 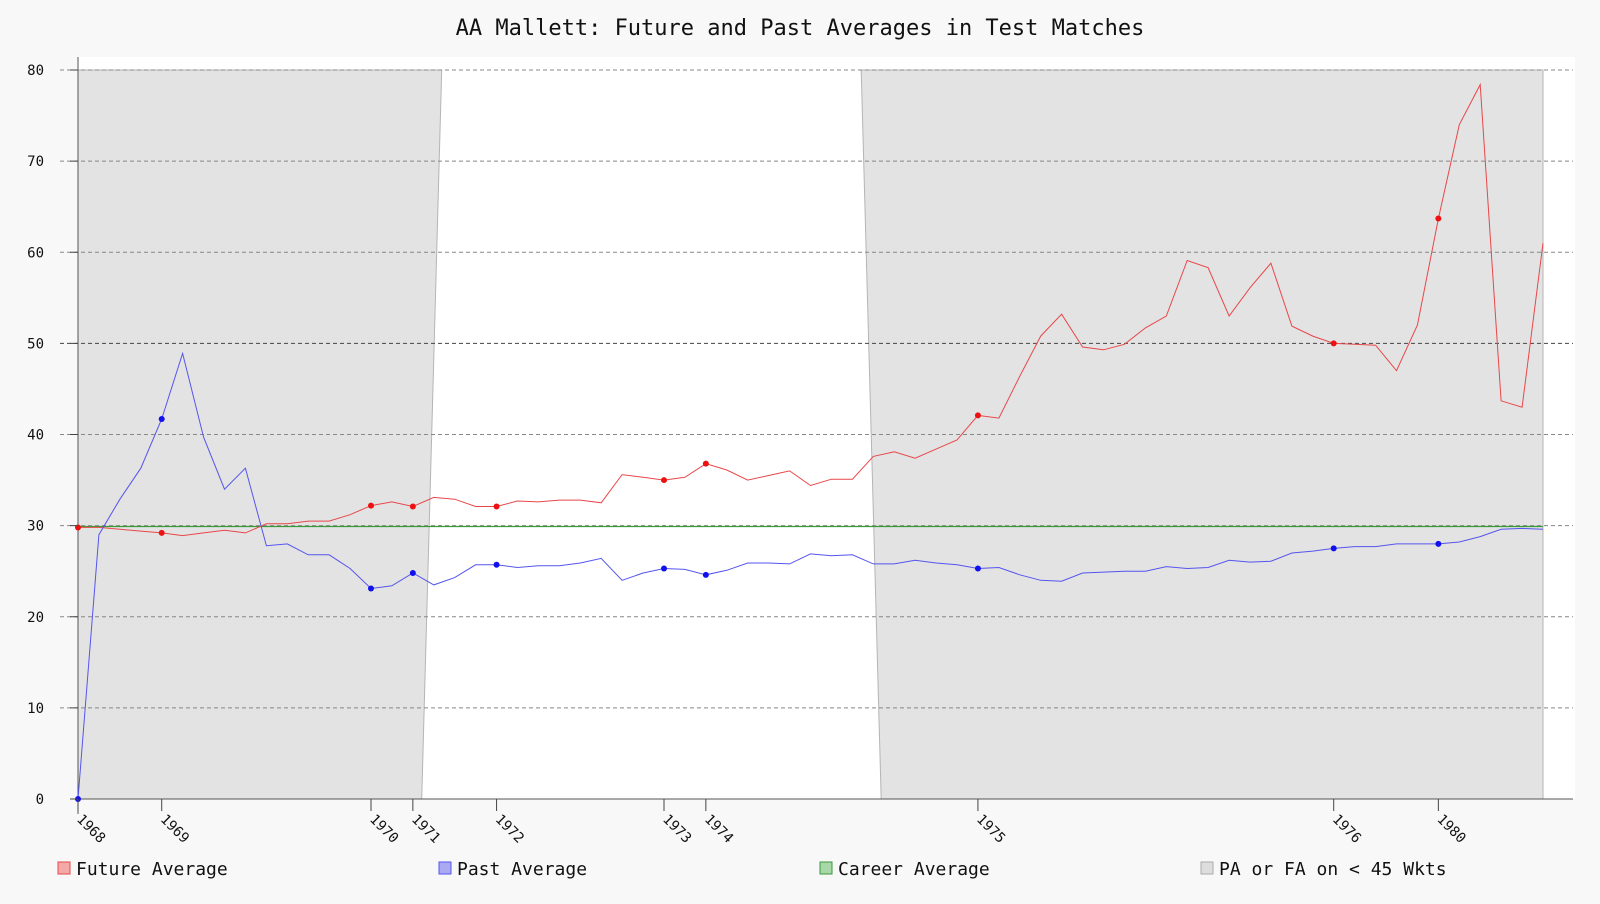 What do you see at coordinates (35, 71) in the screenshot?
I see `y-tick-label: 80` at bounding box center [35, 71].